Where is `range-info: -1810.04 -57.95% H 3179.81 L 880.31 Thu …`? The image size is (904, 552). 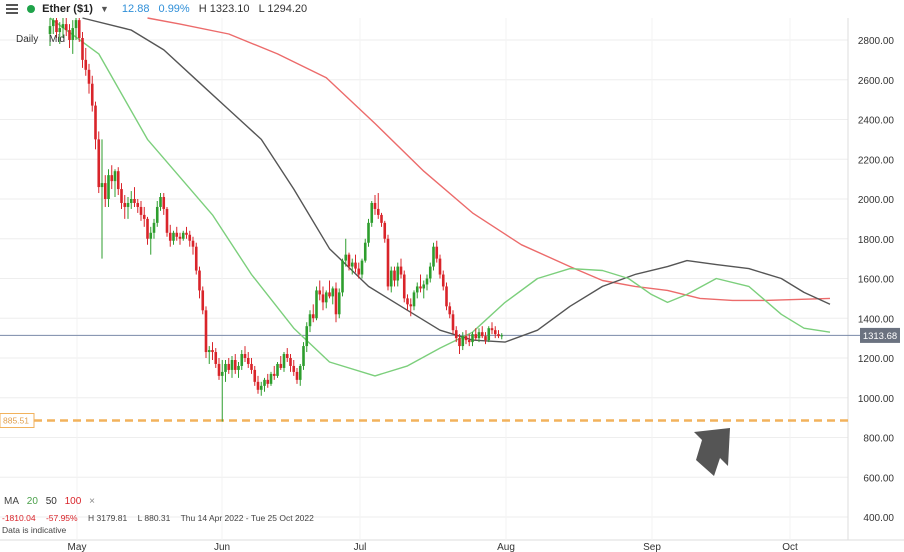 range-info: -1810.04 -57.95% H 3179.81 L 880.31 Thu … is located at coordinates (162, 518).